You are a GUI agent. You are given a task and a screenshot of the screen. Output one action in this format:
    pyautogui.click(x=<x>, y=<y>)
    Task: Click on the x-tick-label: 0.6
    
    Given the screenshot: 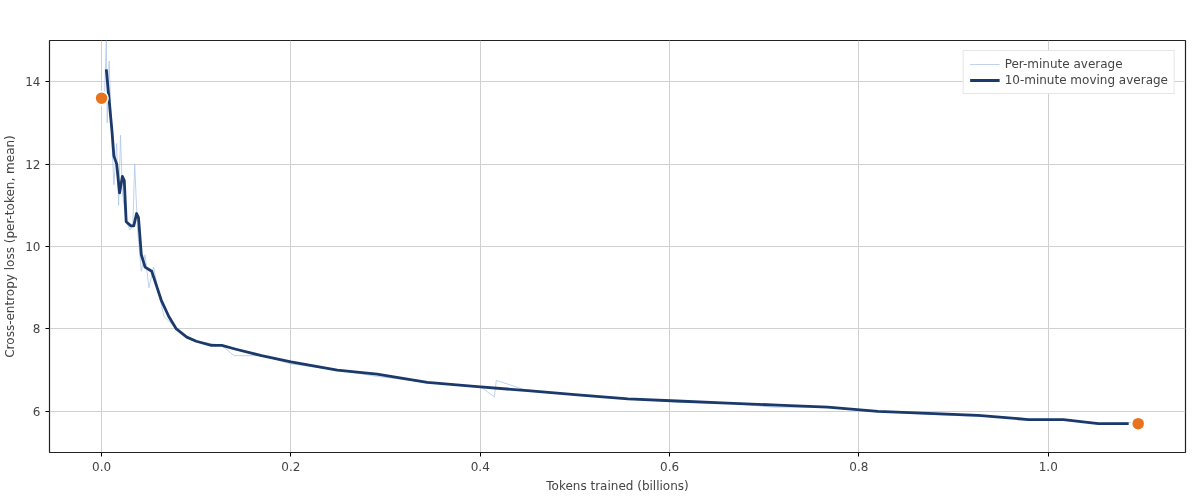 What is the action you would take?
    pyautogui.click(x=670, y=466)
    